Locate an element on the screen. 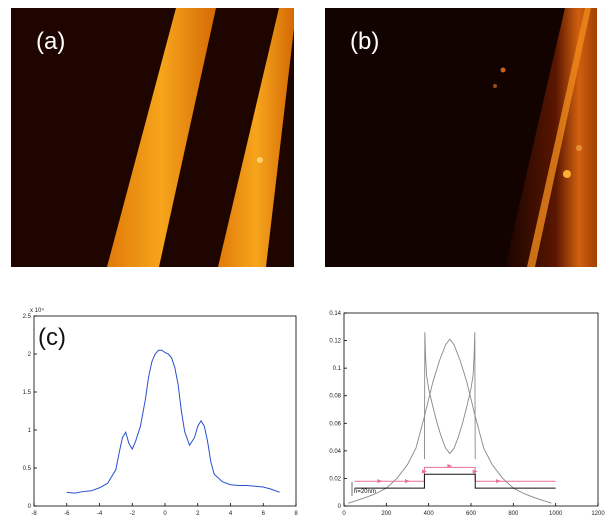  chart-d-pink-line is located at coordinates (455, 474).